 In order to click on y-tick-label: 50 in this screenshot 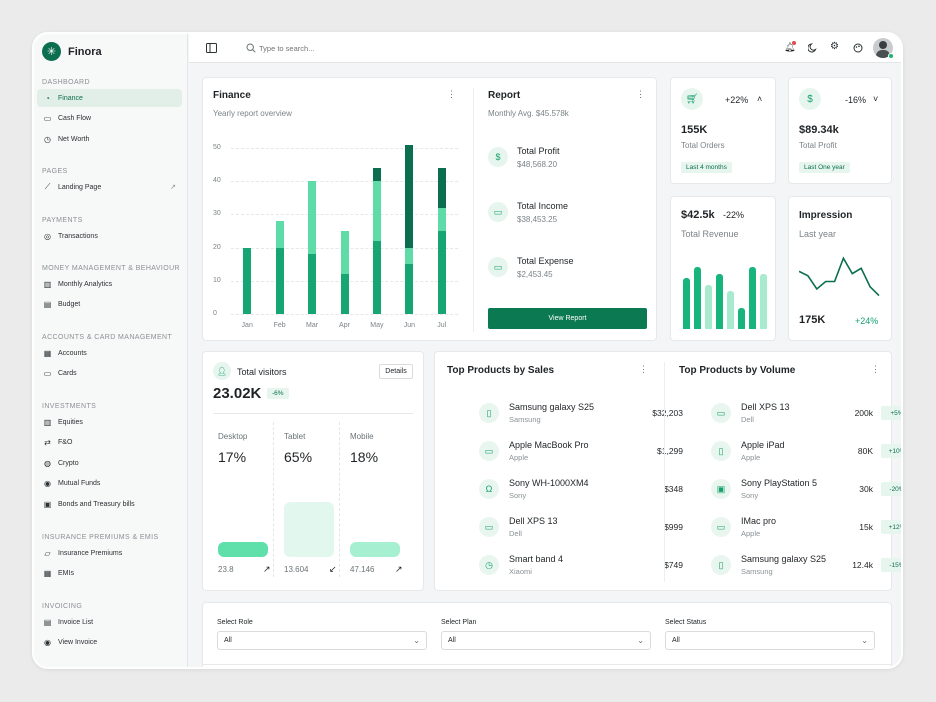, I will do `click(217, 147)`.